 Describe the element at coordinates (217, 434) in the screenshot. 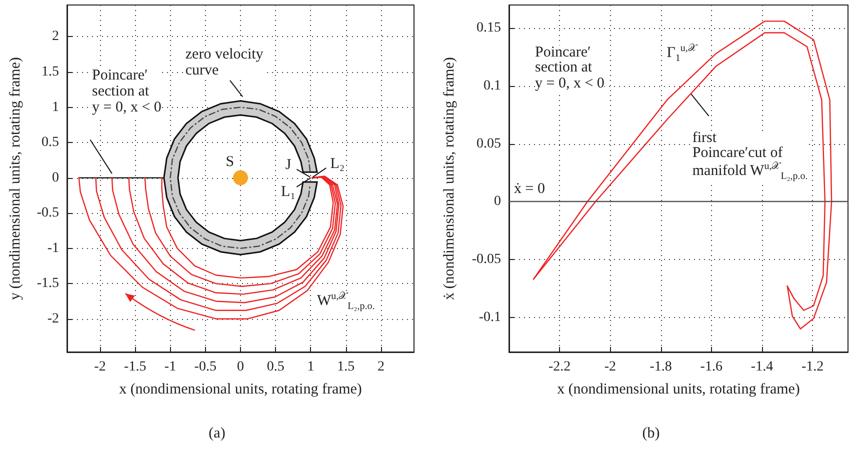

I see `text: (a)` at that location.